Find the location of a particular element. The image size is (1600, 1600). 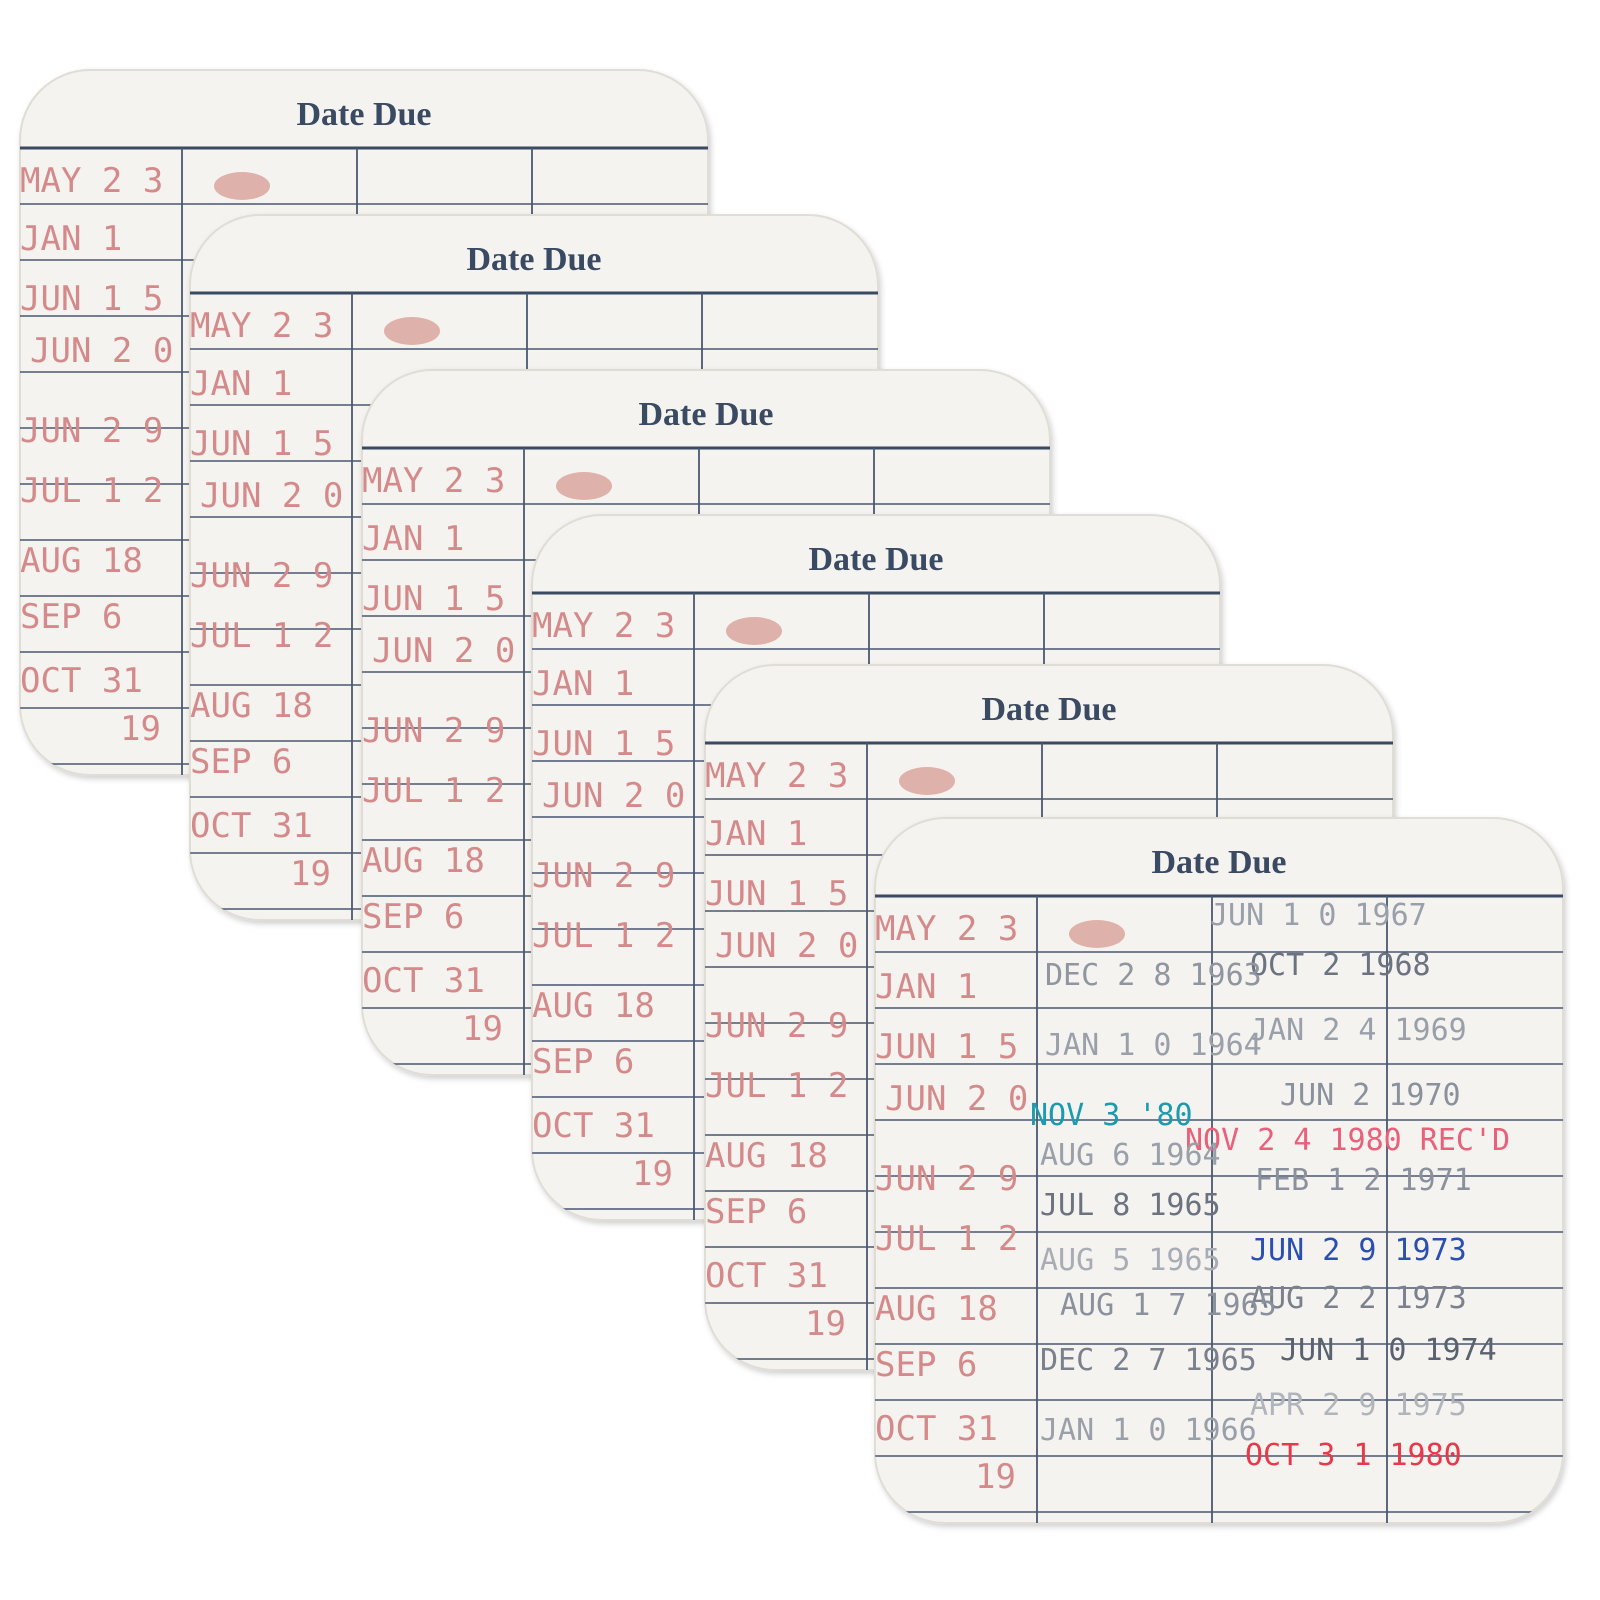

date-stamp: OCT 2 1968 is located at coordinates (1340, 965).